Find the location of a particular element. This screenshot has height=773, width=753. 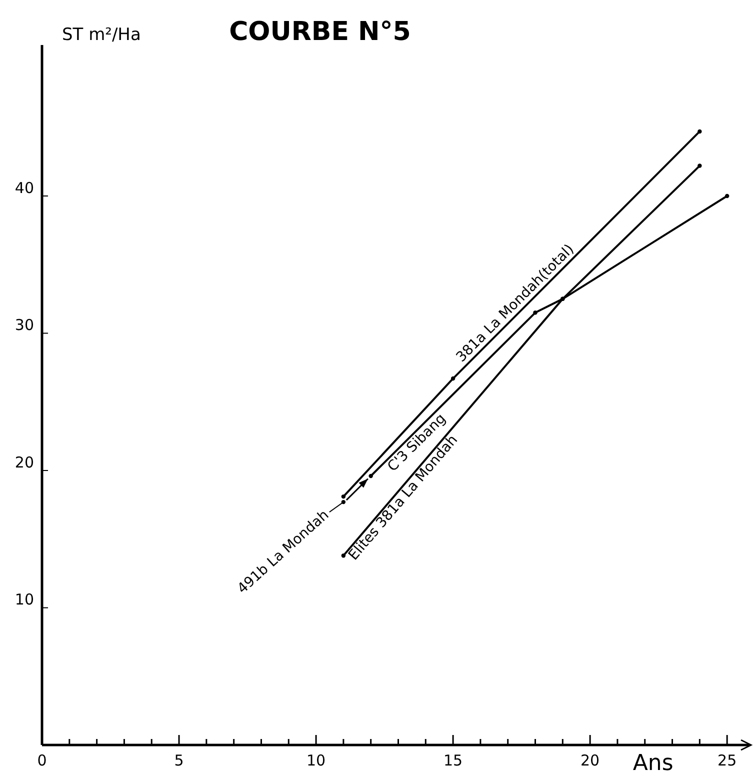

x-tick-label: 25 is located at coordinates (727, 761).